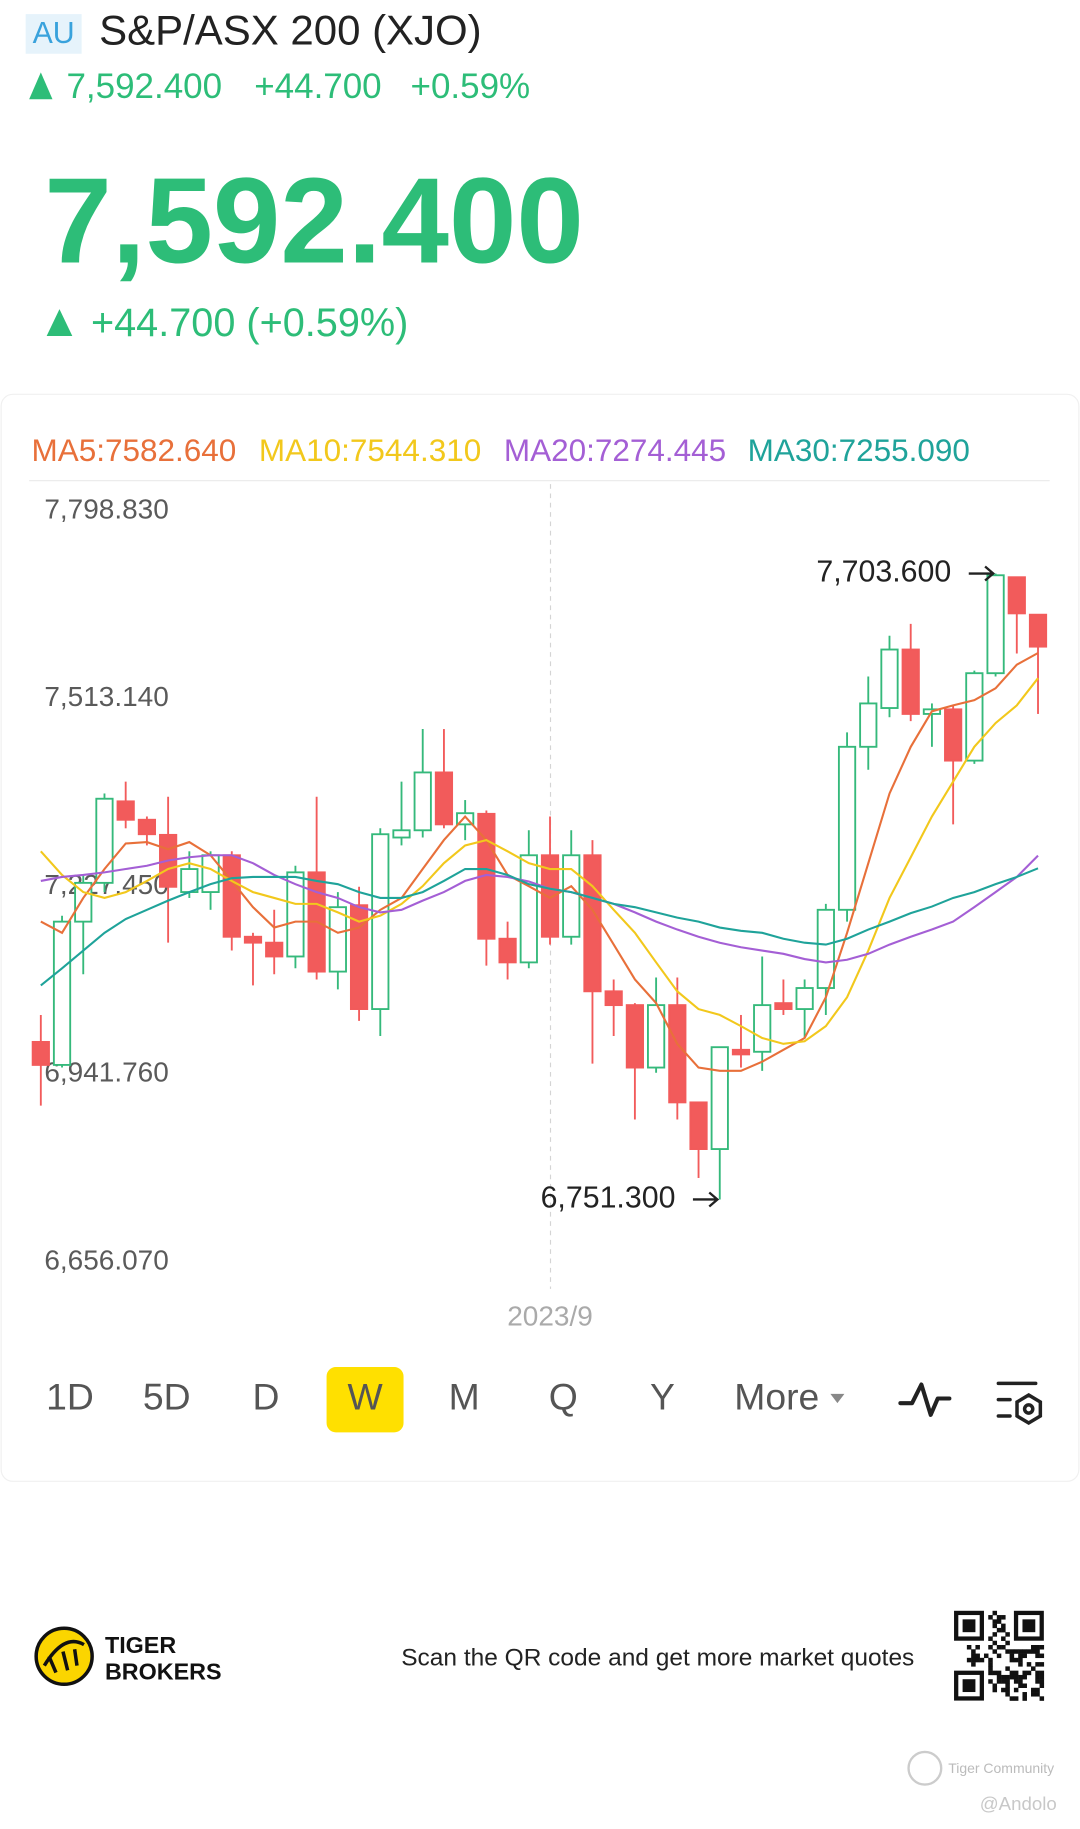 The height and width of the screenshot is (1829, 1080). What do you see at coordinates (464, 1397) in the screenshot?
I see `period-tab: M` at bounding box center [464, 1397].